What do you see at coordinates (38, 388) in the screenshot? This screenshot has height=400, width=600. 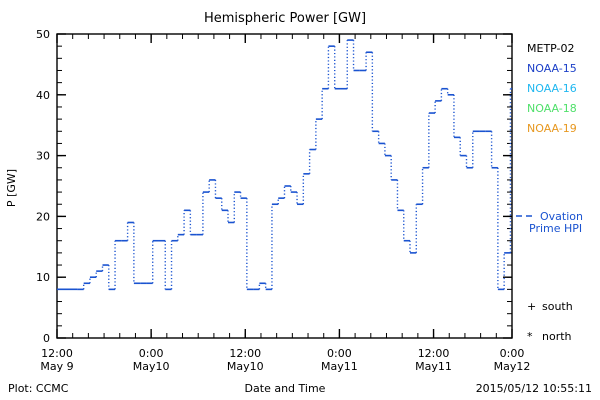 I see `plot-credit: Plot: CCMC` at bounding box center [38, 388].